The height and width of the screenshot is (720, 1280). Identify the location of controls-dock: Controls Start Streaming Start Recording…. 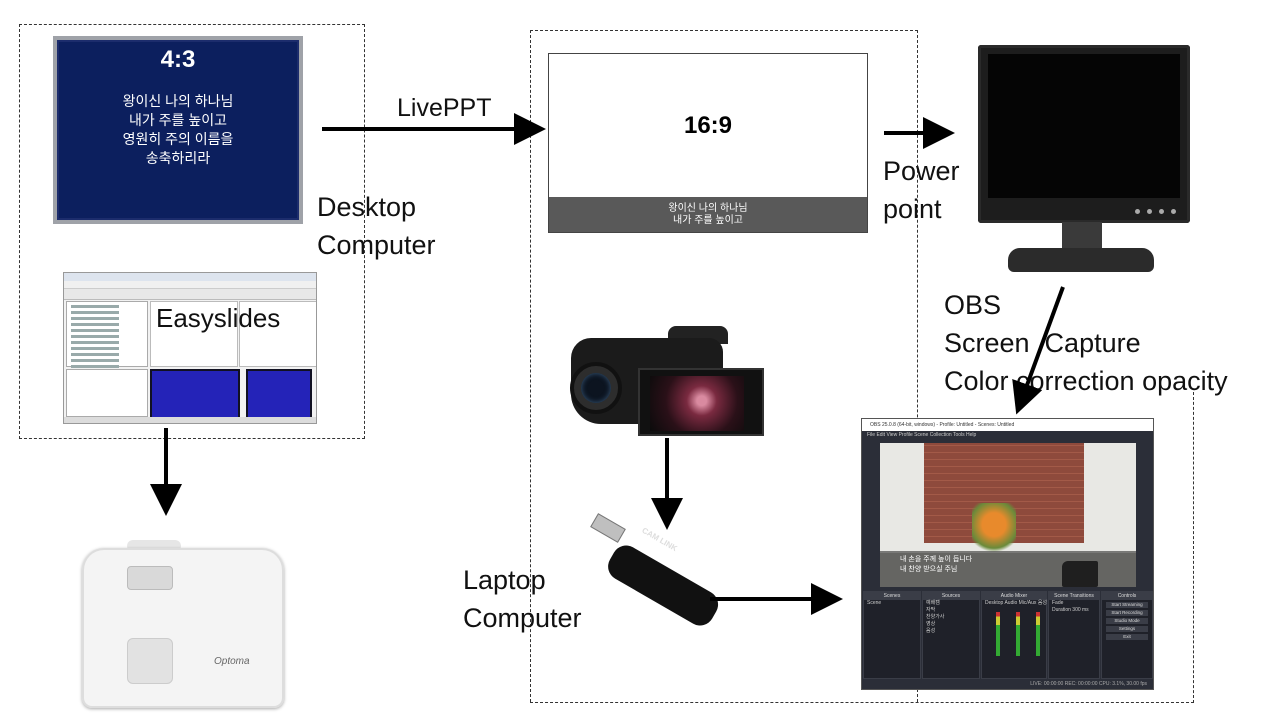
(1127, 635).